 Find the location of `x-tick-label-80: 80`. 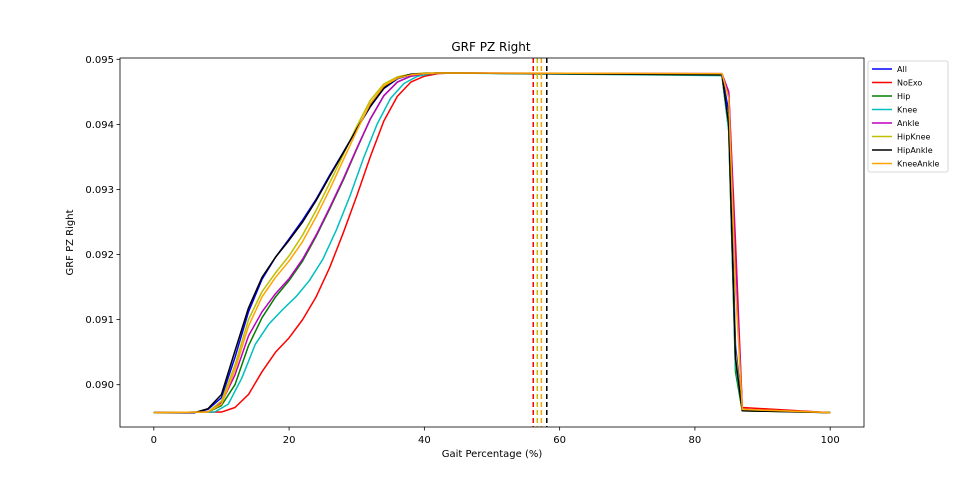

x-tick-label-80: 80 is located at coordinates (695, 440).